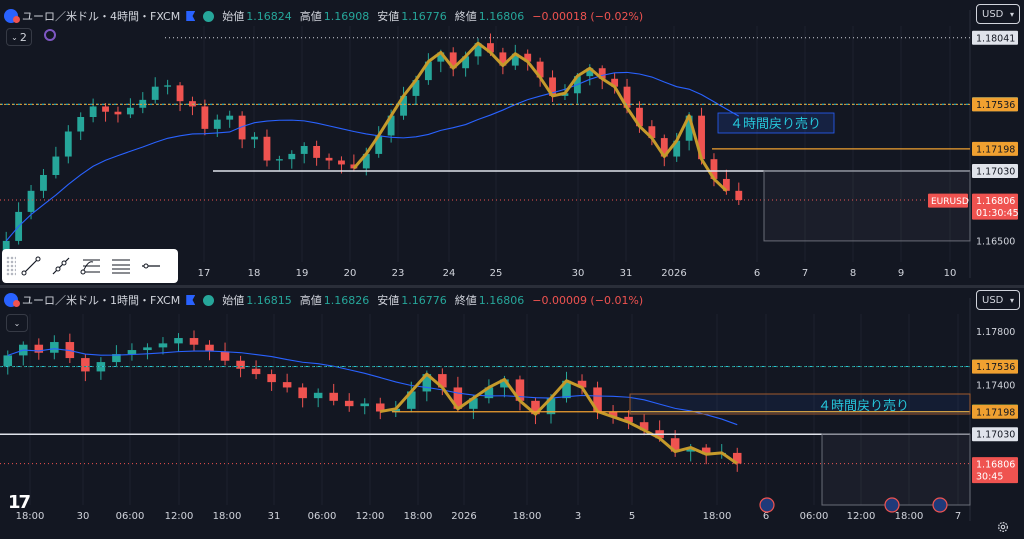 This screenshot has height=539, width=1024. I want to click on gear-icon, so click(1003, 527).